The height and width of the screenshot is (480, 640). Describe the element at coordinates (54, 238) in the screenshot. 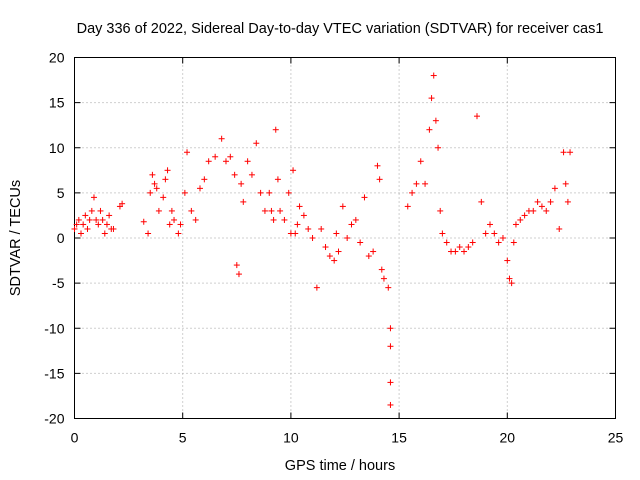

I see `y-tick-labels: -20 -15 -10 -5 0 5 10 15 20` at that location.